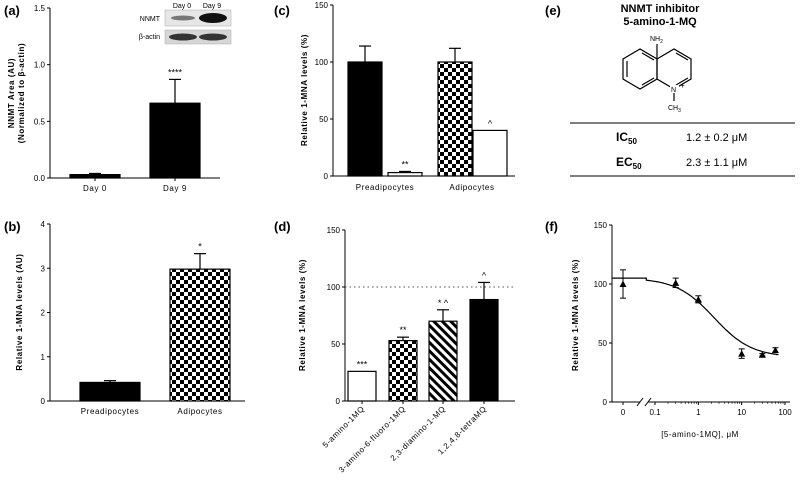 Image resolution: width=800 pixels, height=501 pixels. What do you see at coordinates (344, 427) in the screenshot?
I see `x-tick-label: 5-amino-1MQ` at bounding box center [344, 427].